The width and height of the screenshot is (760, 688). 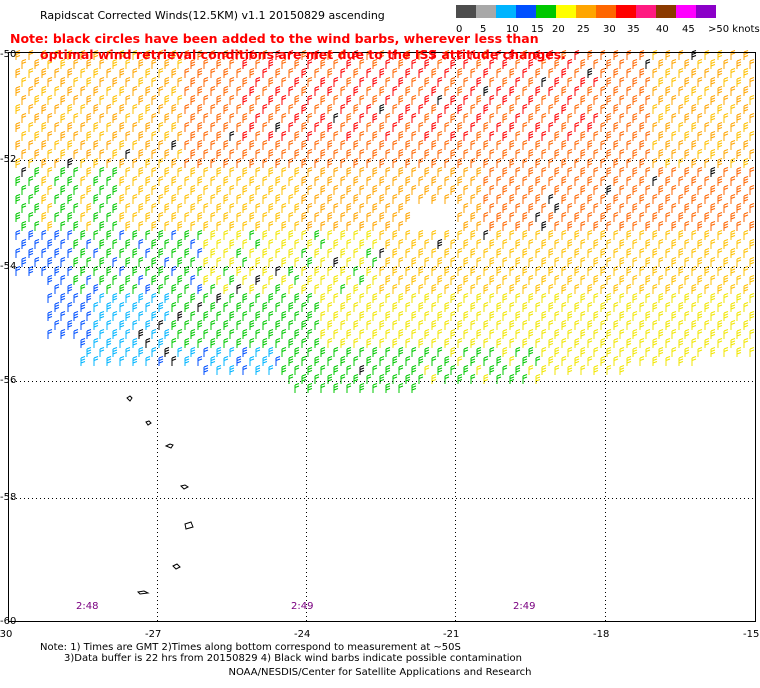 I want to click on legend-swatch, so click(x=586, y=11).